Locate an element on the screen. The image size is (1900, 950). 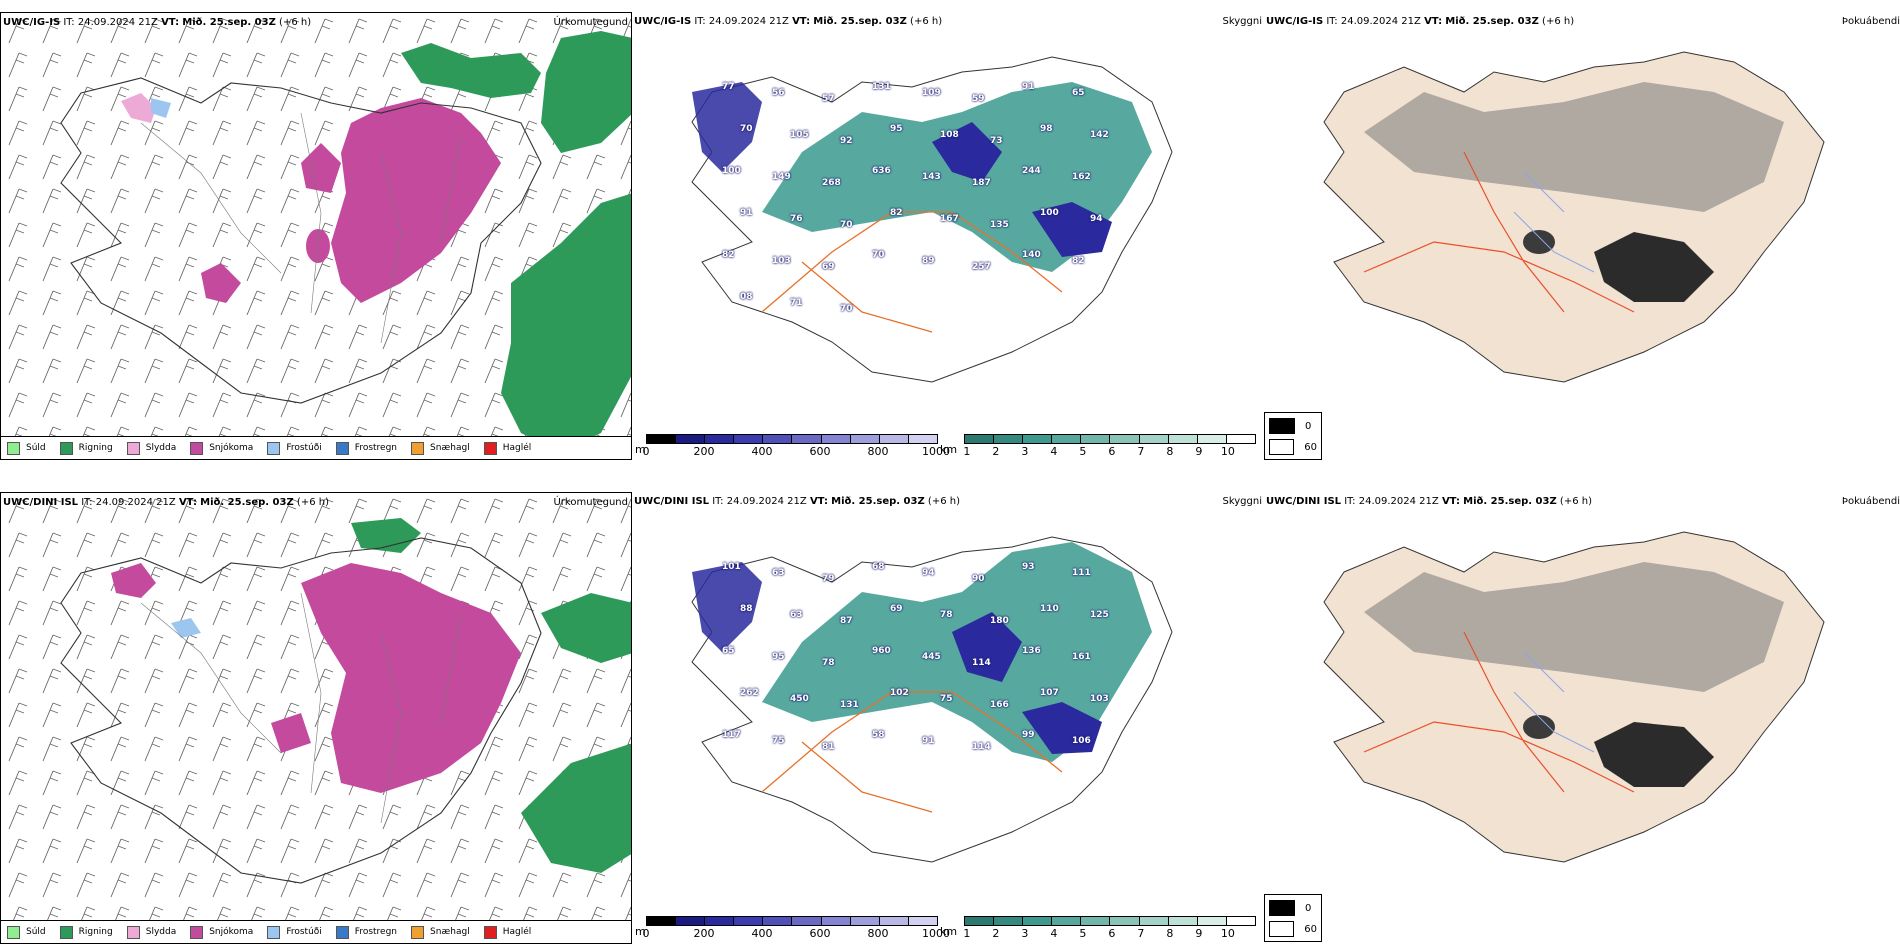
precip-freezing-drizzle-area is located at coordinates (186, 628).